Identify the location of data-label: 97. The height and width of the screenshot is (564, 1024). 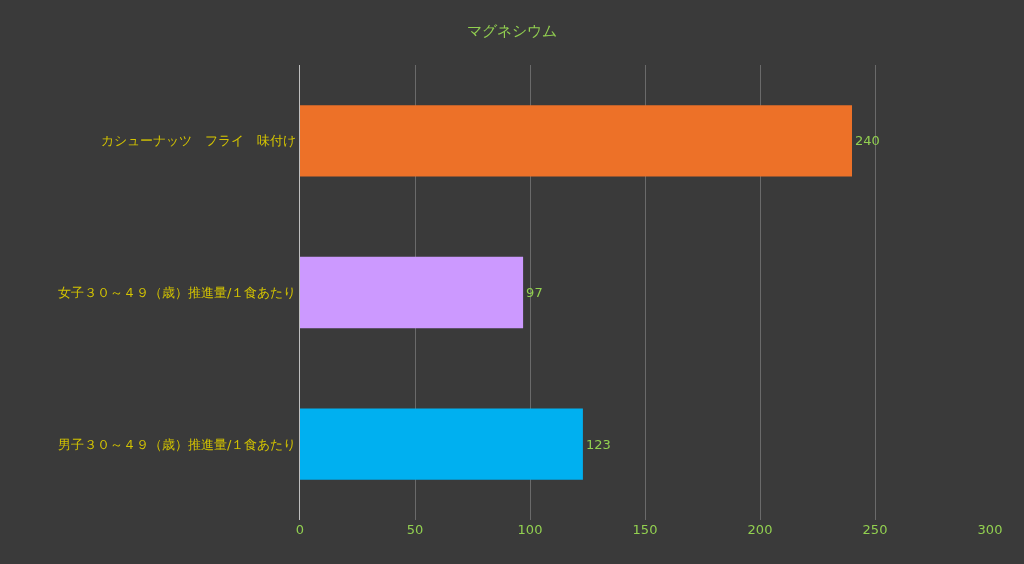
(534, 292).